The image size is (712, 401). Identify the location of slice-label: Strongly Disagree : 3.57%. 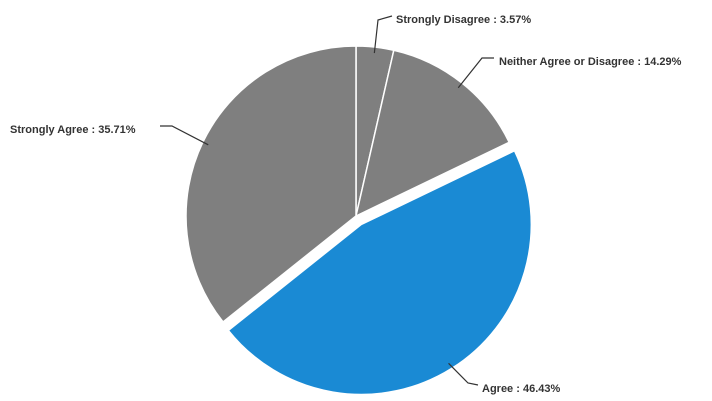
(463, 20).